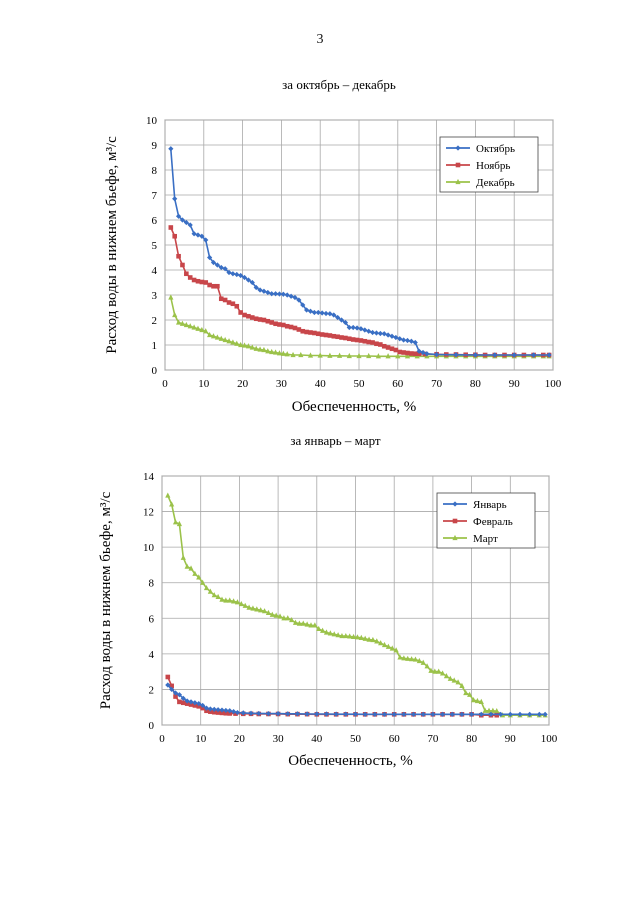 Image resolution: width=640 pixels, height=923 pixels. What do you see at coordinates (398, 384) in the screenshot?
I see `x-tick-label: 60` at bounding box center [398, 384].